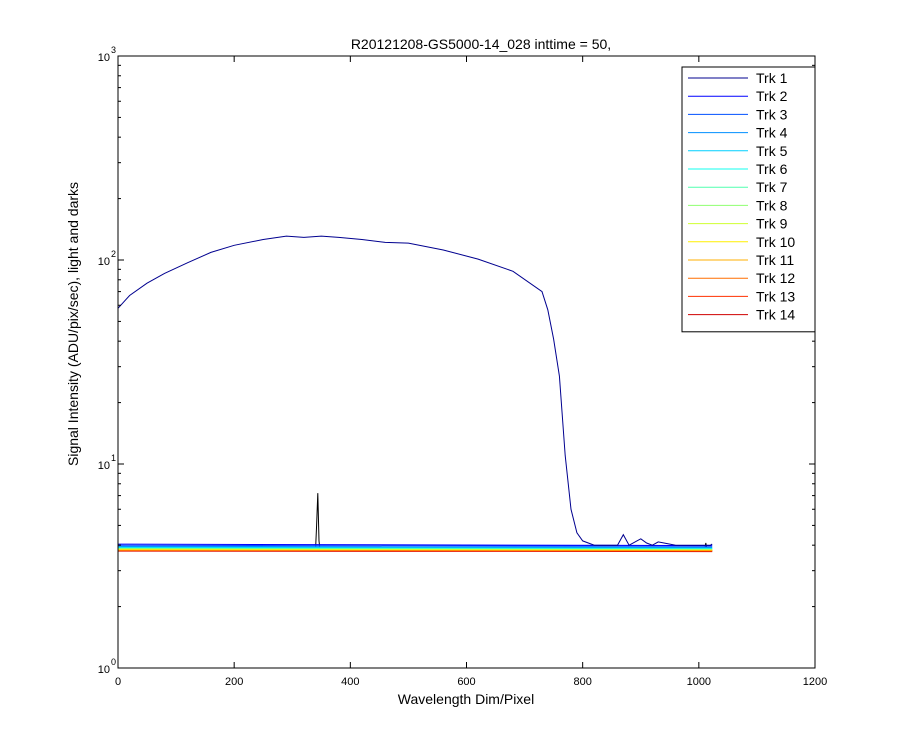 The height and width of the screenshot is (750, 900). I want to click on x-tick-label: 600, so click(466, 682).